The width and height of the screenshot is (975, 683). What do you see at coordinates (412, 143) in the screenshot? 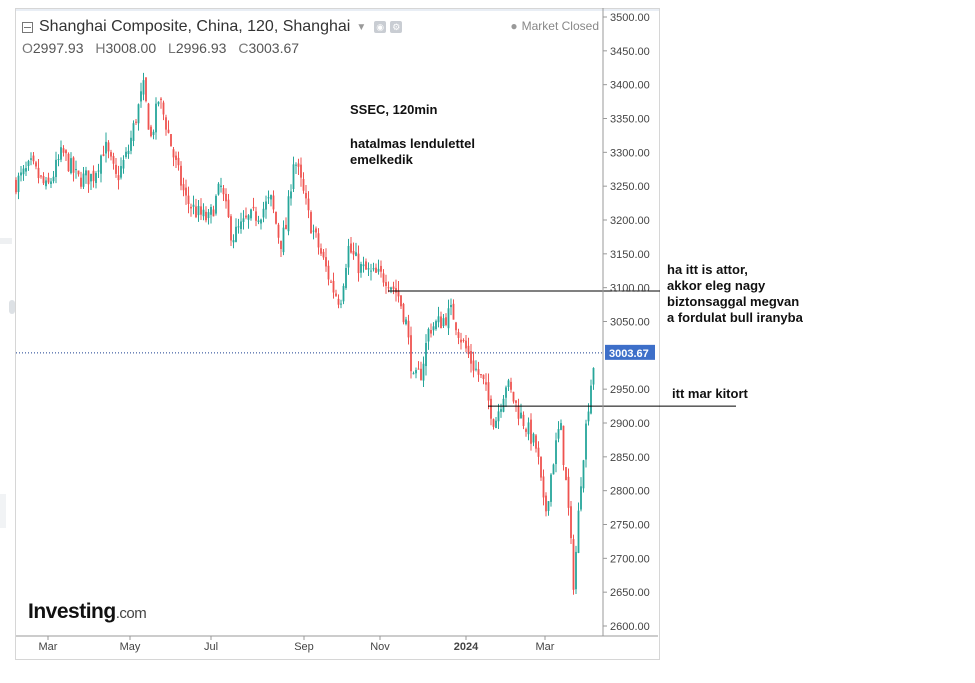
I see `annotation-line: hatalmas lendulettel` at bounding box center [412, 143].